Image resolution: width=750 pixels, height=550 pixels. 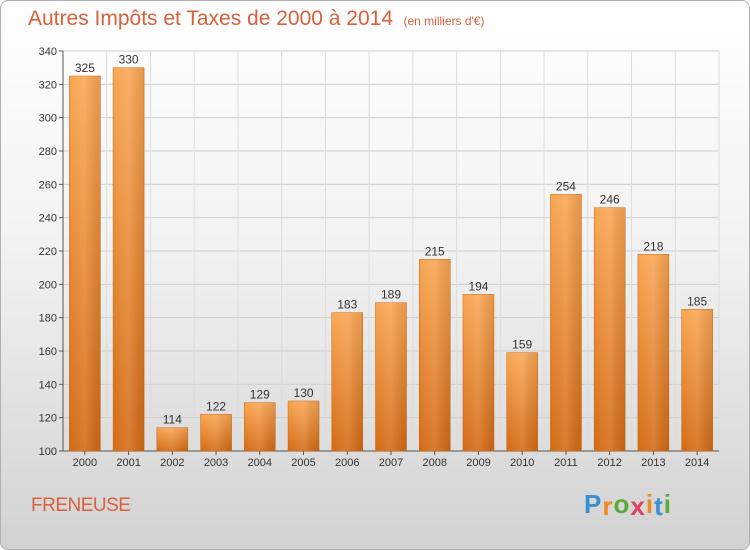 I want to click on x-tick-label: 2001, so click(x=128, y=463).